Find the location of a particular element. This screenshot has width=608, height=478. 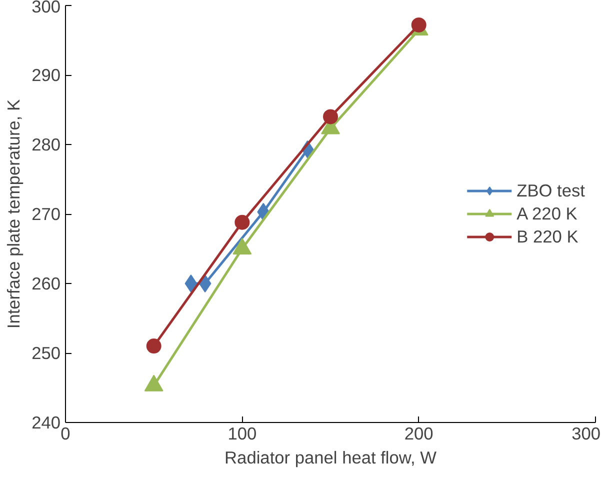

y-tick-label: 260 is located at coordinates (46, 284).